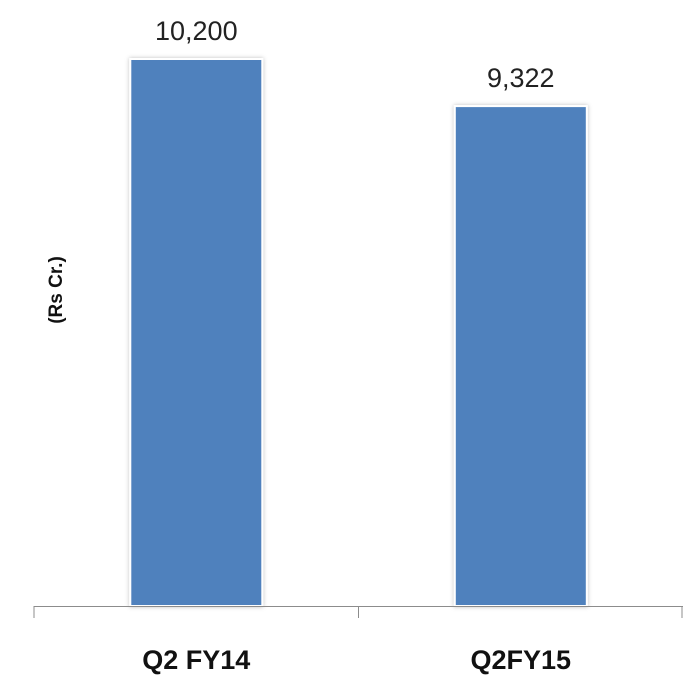 Image resolution: width=683 pixels, height=675 pixels. What do you see at coordinates (521, 78) in the screenshot?
I see `data-label-1: 9,322` at bounding box center [521, 78].